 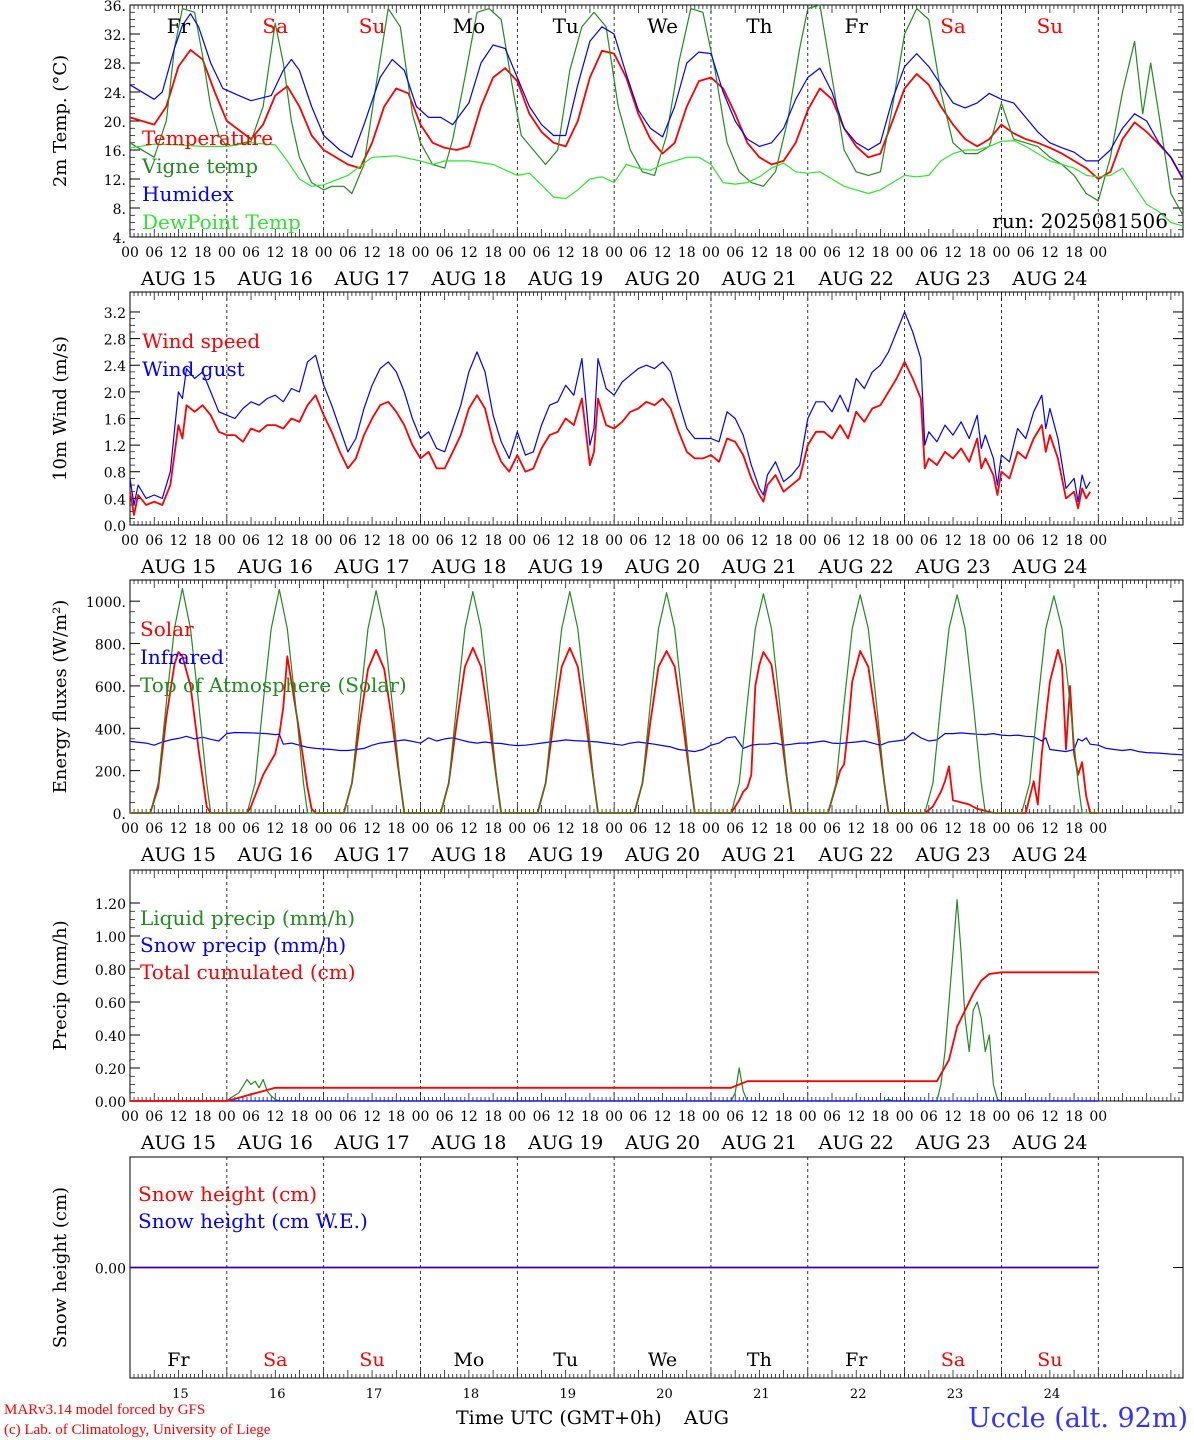 What do you see at coordinates (199, 166) in the screenshot?
I see `temp-legend-entry: Vigne temp` at bounding box center [199, 166].